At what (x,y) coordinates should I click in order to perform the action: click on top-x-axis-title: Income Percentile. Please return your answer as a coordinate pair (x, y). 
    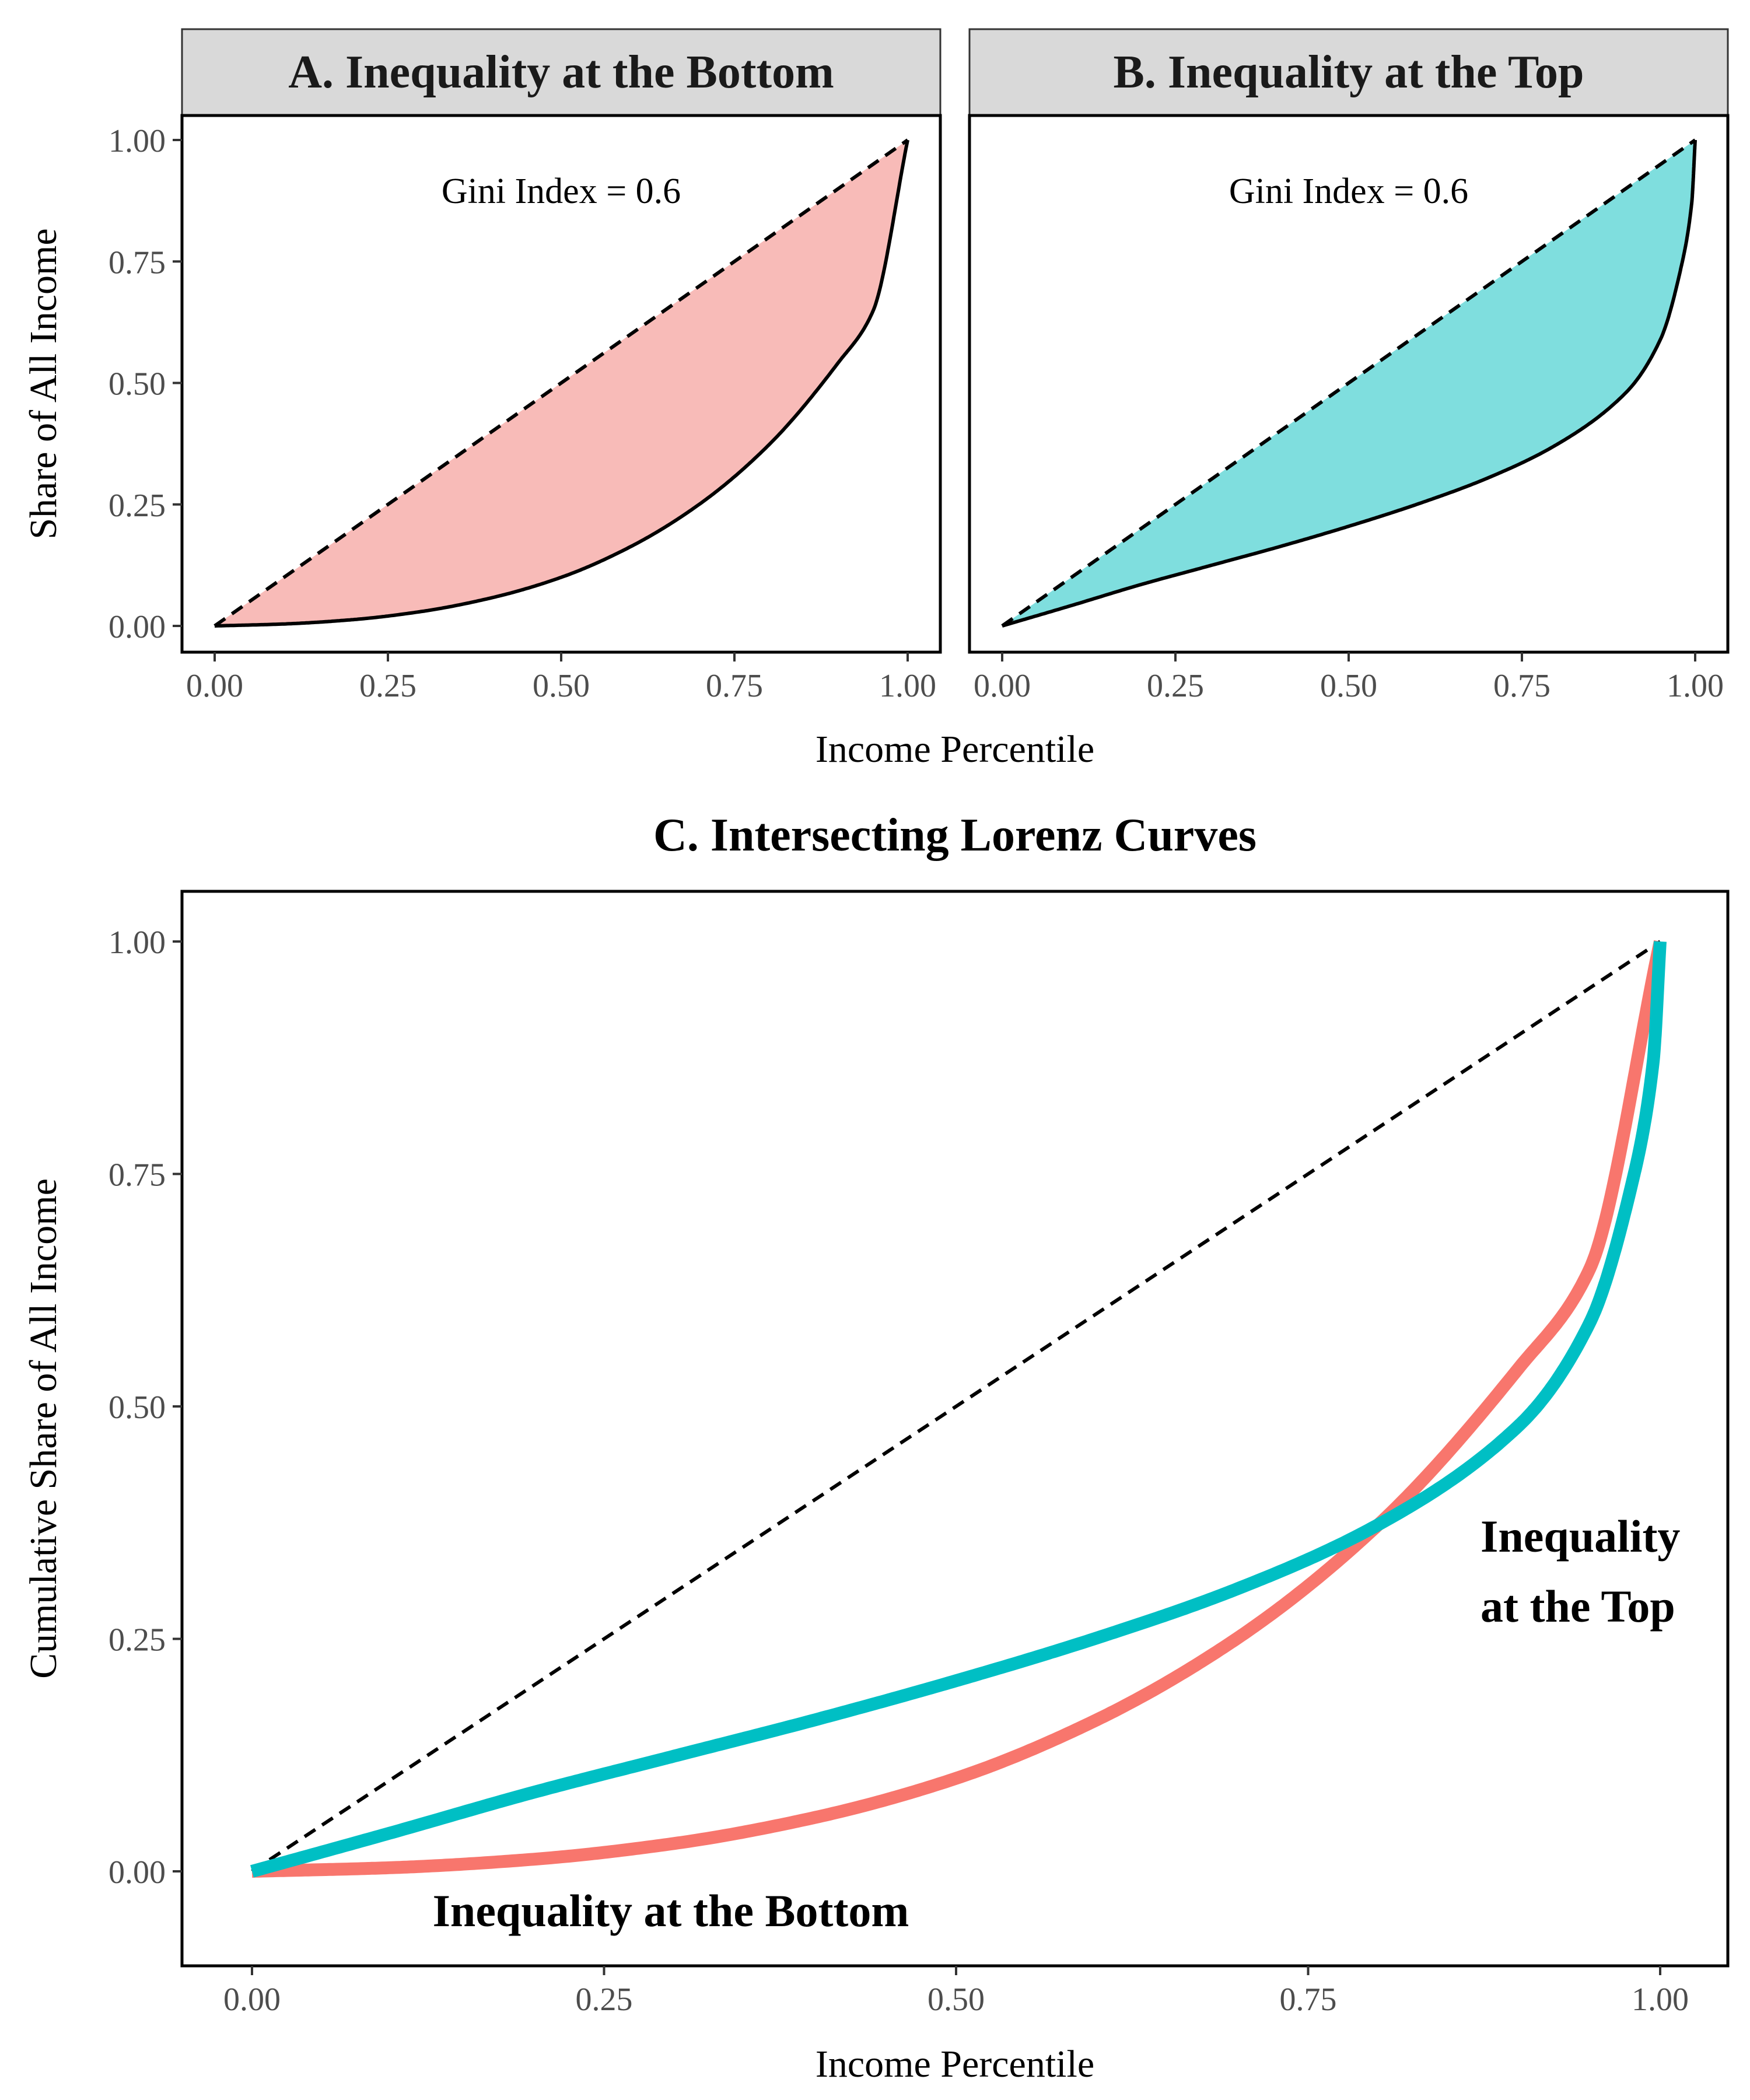
    Looking at the image, I should click on (955, 750).